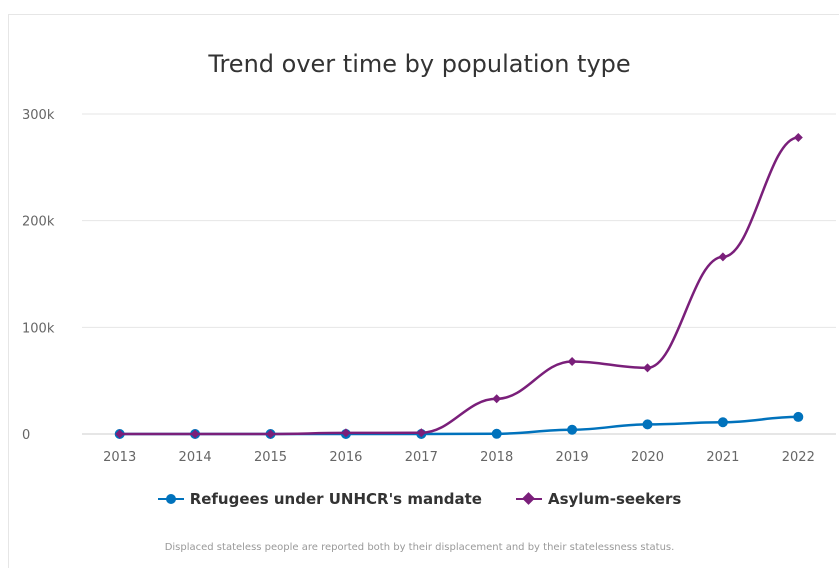 This screenshot has height=568, width=839. I want to click on legend-label-refugees: Refugees under UNHCR's mandate, so click(335, 499).